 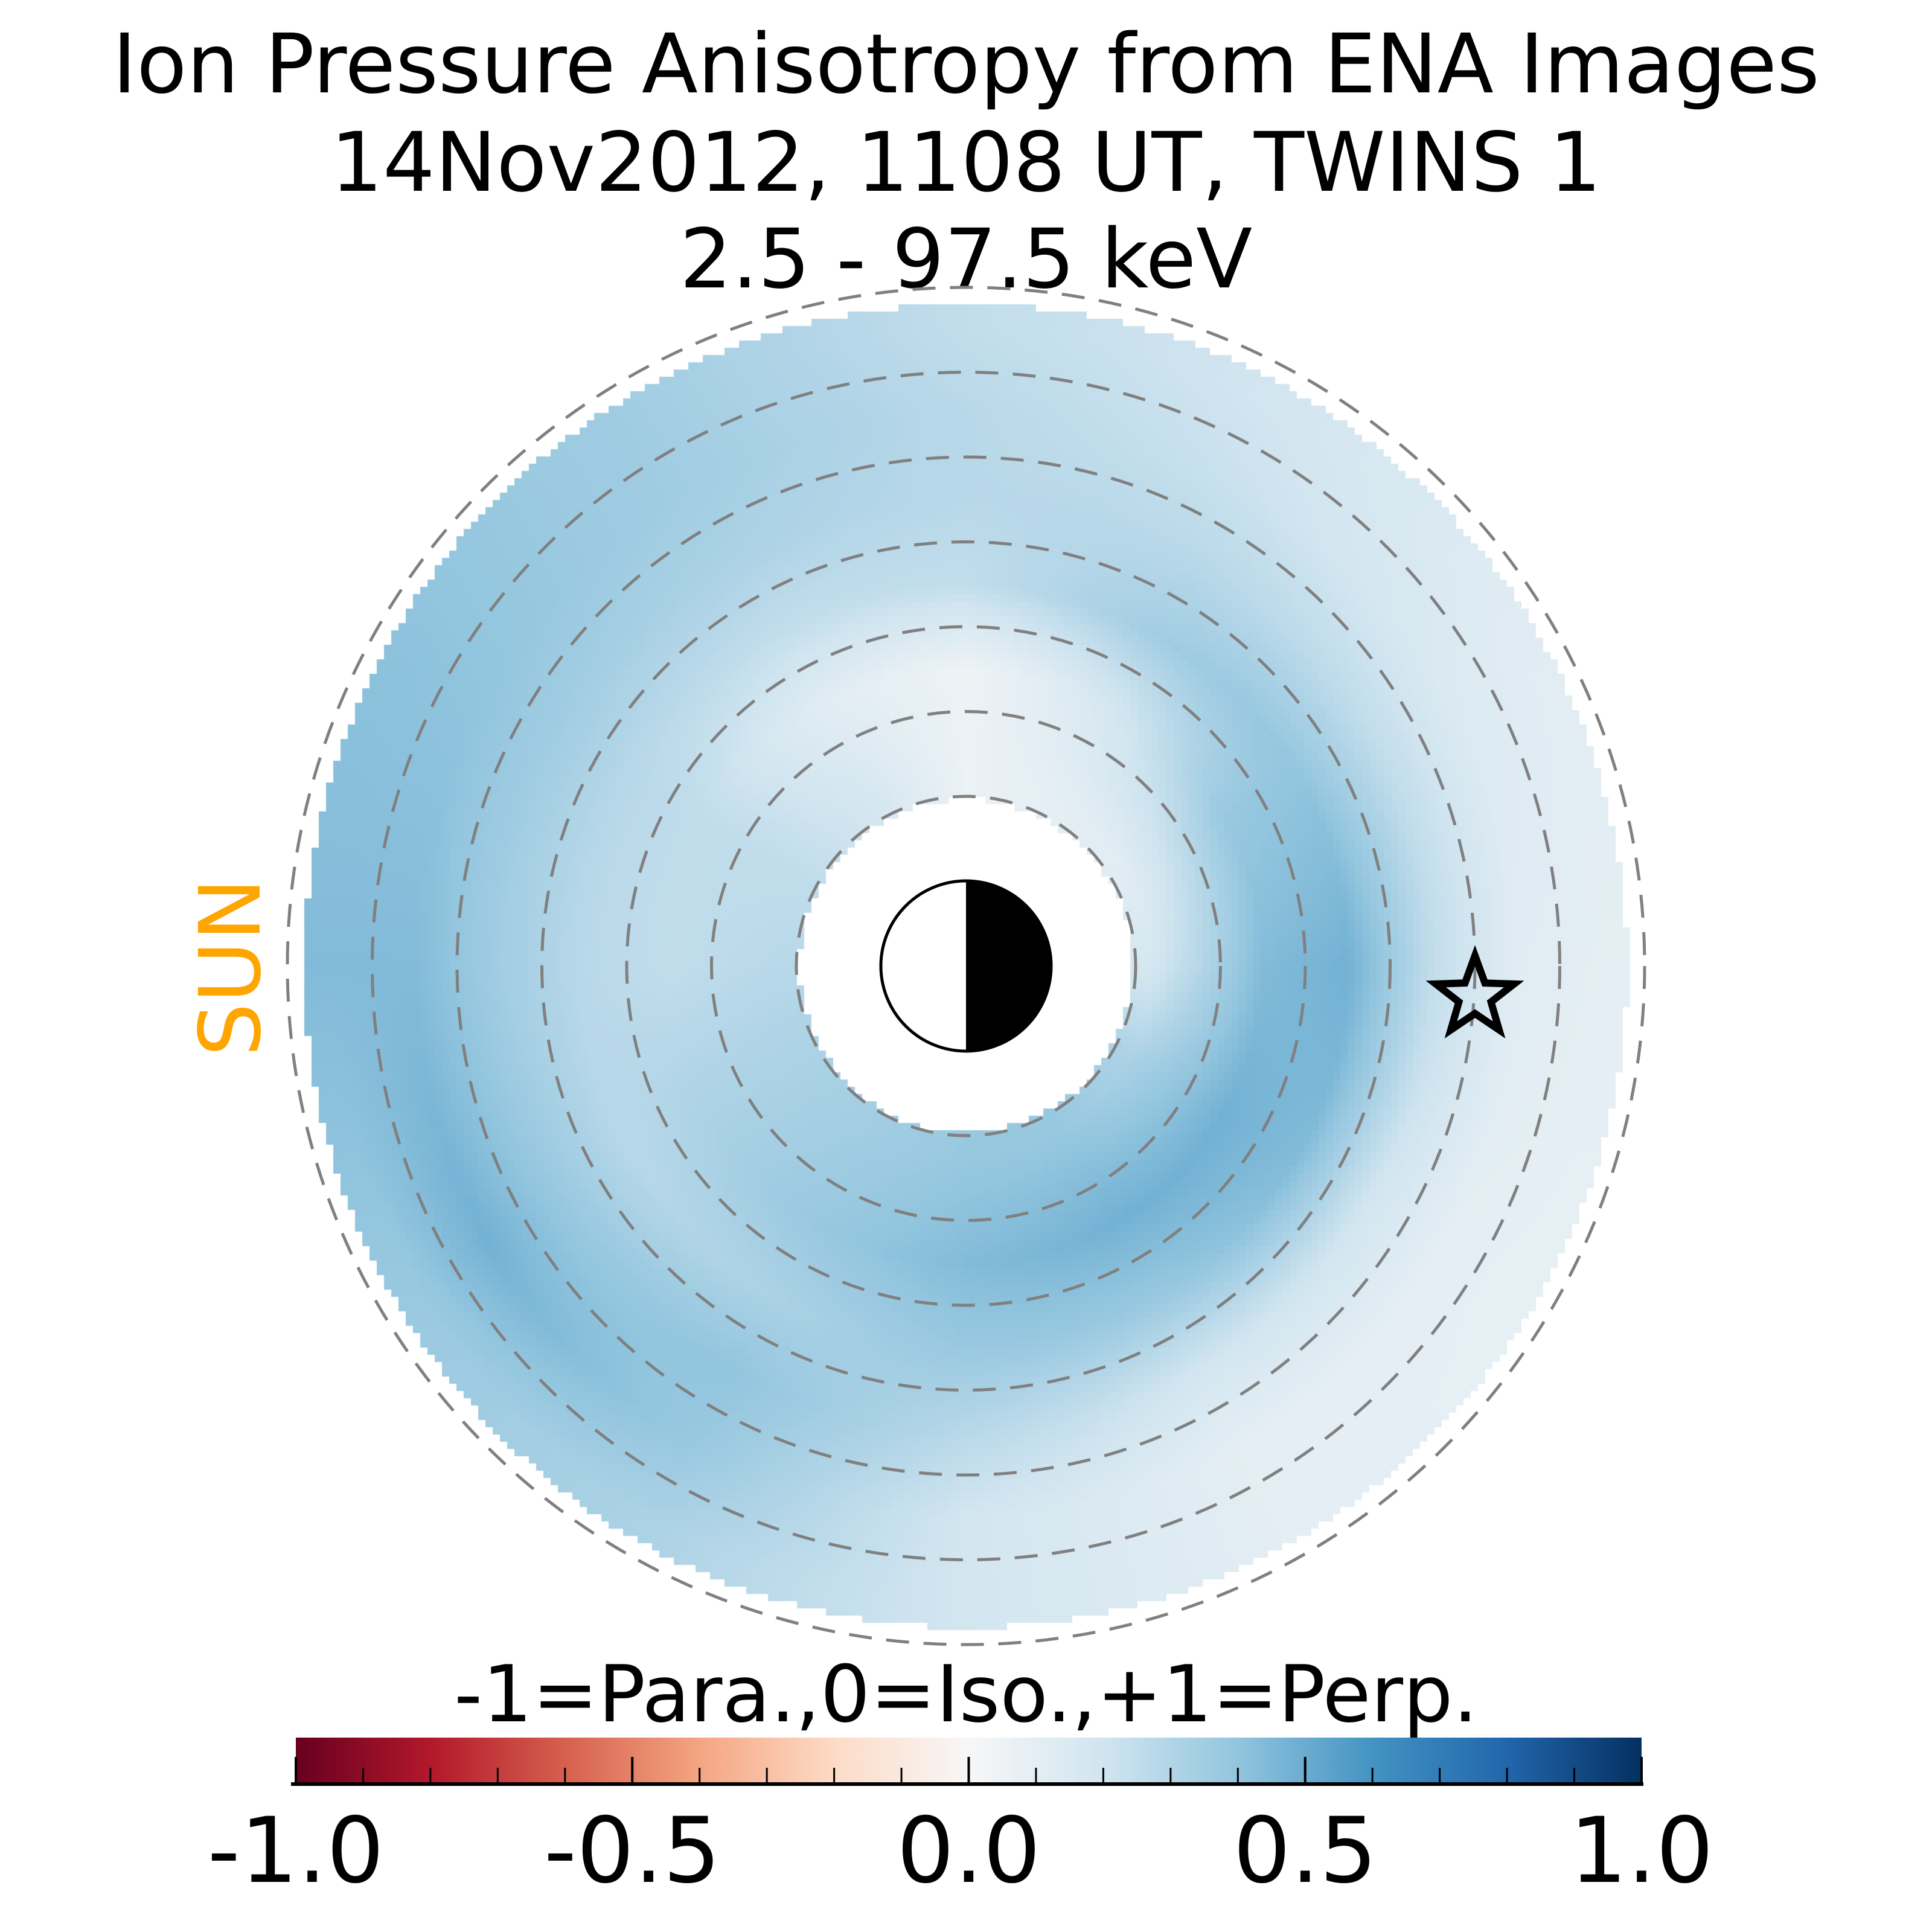 I want to click on colorbar-tick-labels: -1.0 -0.5 0.0 0.5 1.0, so click(x=961, y=1852).